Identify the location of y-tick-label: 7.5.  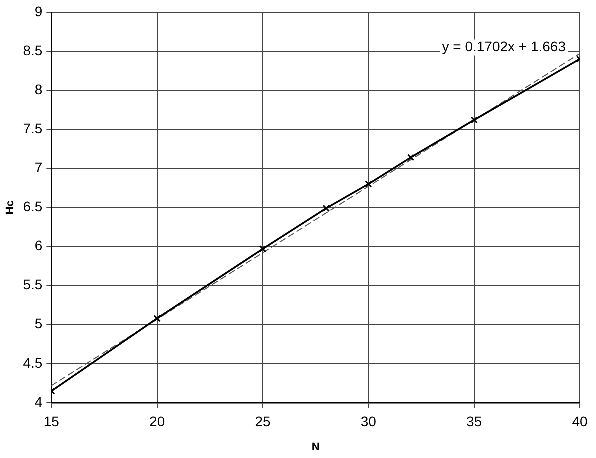
(33, 128).